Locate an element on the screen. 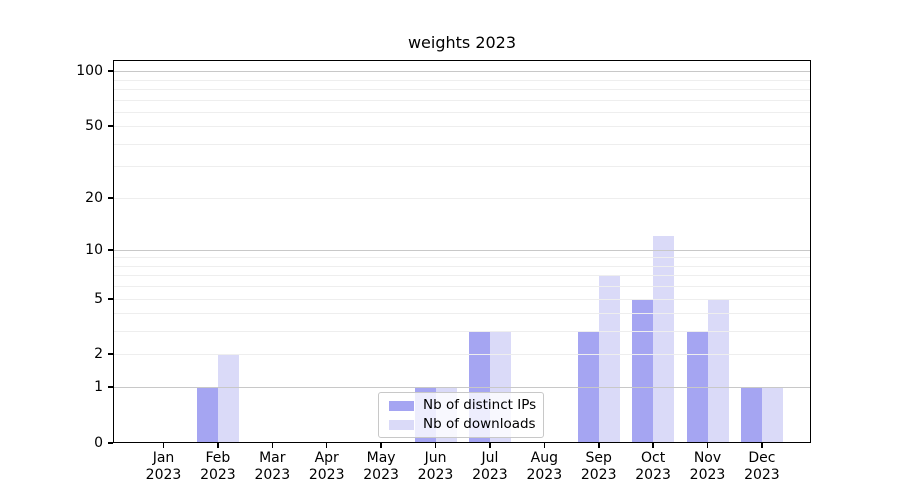  ytick-label-1: 1 is located at coordinates (98, 387).